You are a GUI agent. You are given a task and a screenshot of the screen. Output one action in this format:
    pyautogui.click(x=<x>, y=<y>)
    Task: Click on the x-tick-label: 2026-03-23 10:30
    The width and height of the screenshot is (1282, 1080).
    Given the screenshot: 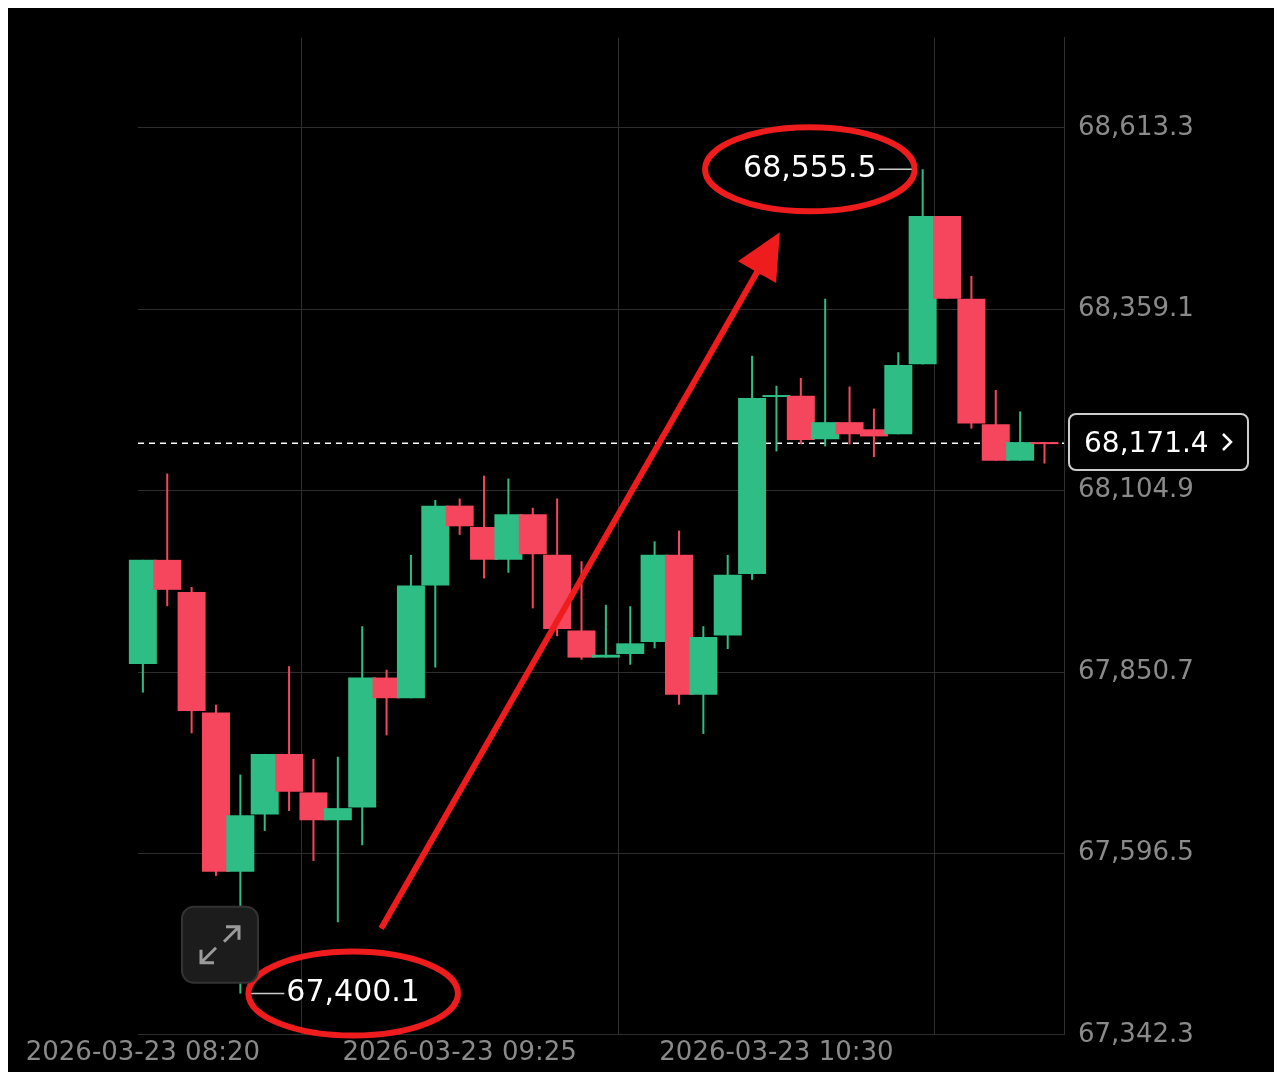 What is the action you would take?
    pyautogui.click(x=776, y=1051)
    